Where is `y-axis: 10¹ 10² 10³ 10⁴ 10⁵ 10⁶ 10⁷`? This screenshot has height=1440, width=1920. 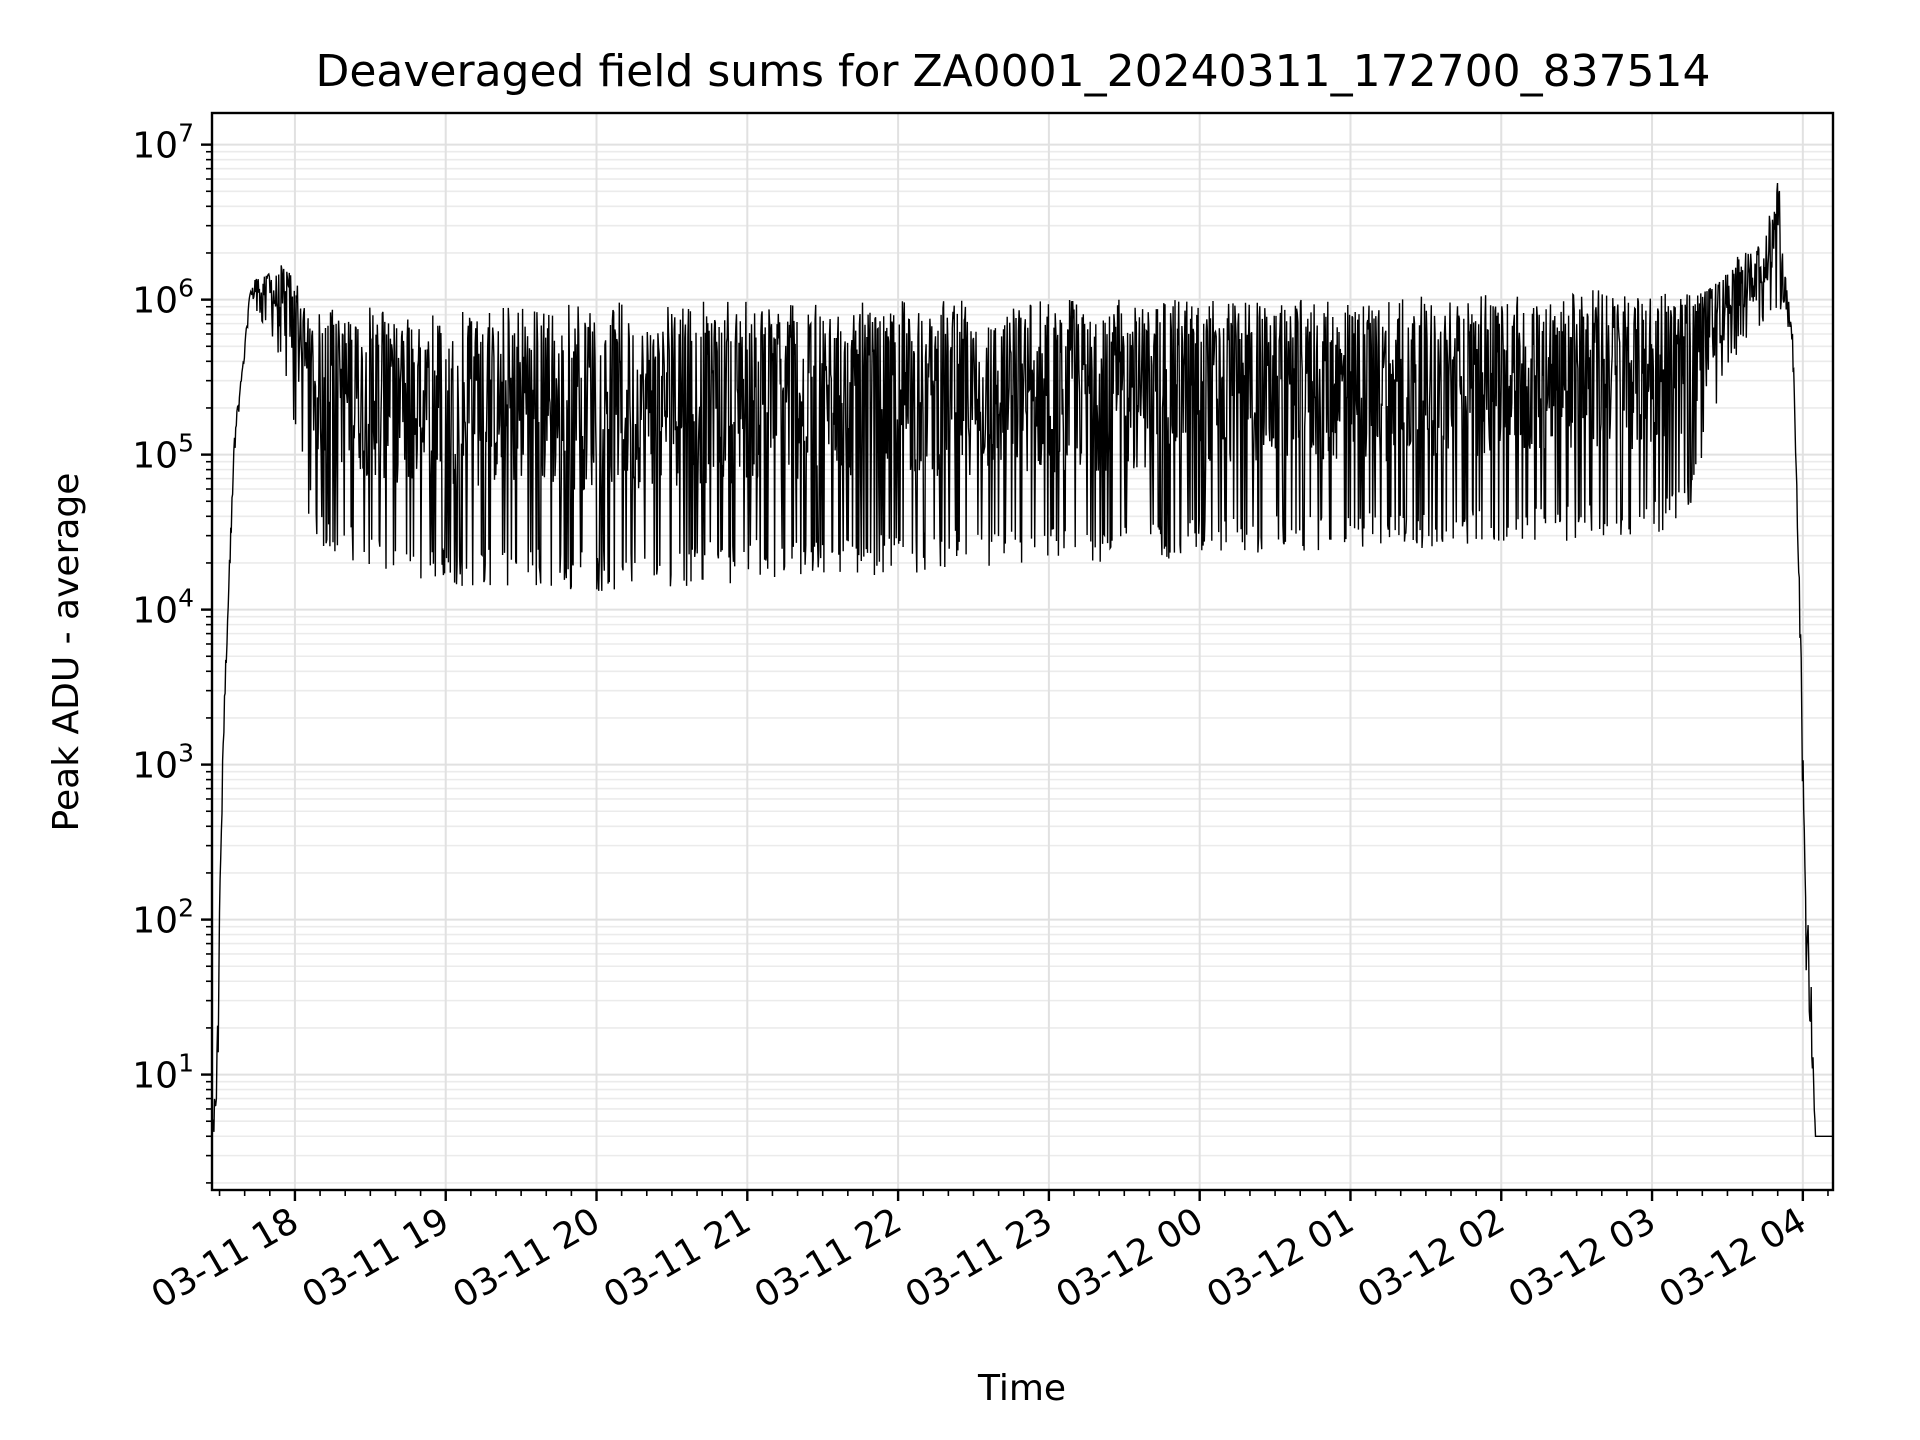
y-axis: 10¹ 10² 10³ 10⁴ 10⁵ 10⁶ 10⁷ is located at coordinates (172, 651).